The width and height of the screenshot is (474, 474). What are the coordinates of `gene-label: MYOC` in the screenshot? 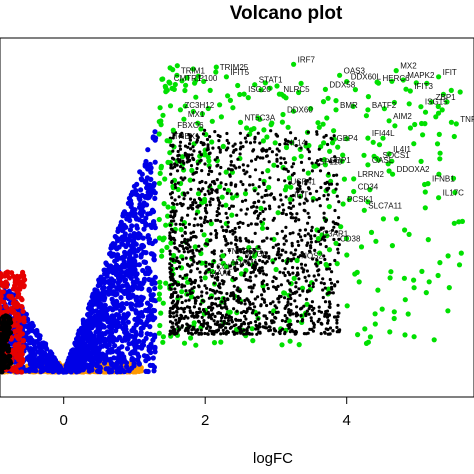 It's located at (257, 254).